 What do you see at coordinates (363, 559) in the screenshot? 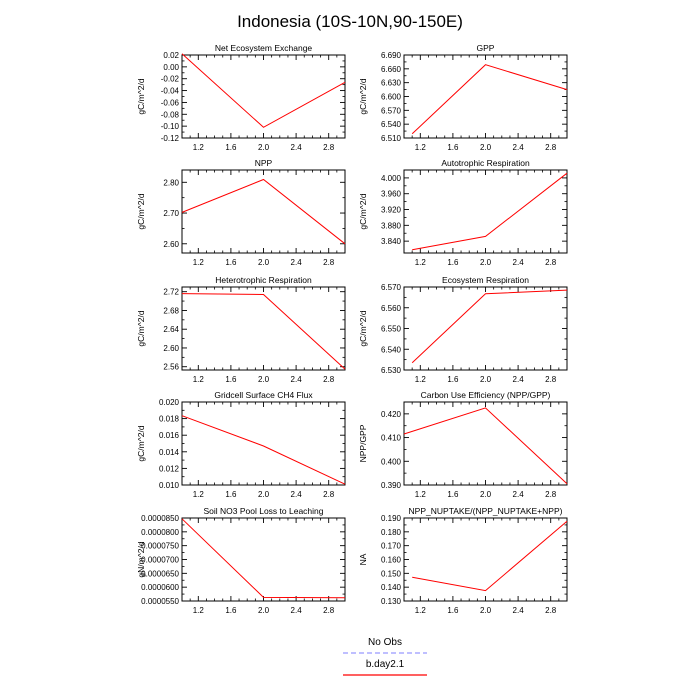
I see `y-axis-label: NA` at bounding box center [363, 559].